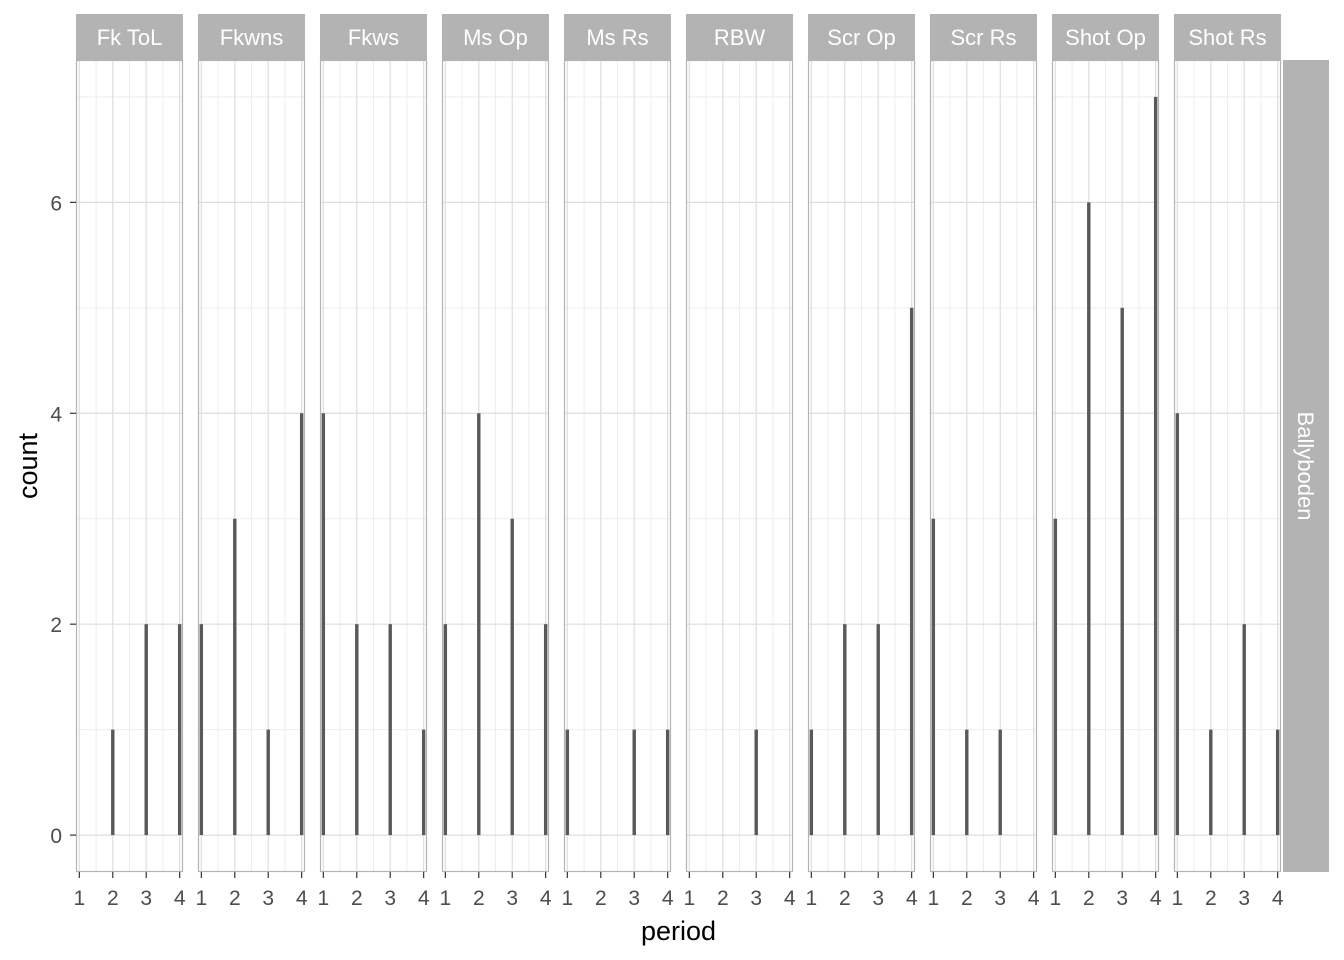 Image resolution: width=1344 pixels, height=960 pixels. Describe the element at coordinates (56, 836) in the screenshot. I see `y-tick-label: 0` at that location.